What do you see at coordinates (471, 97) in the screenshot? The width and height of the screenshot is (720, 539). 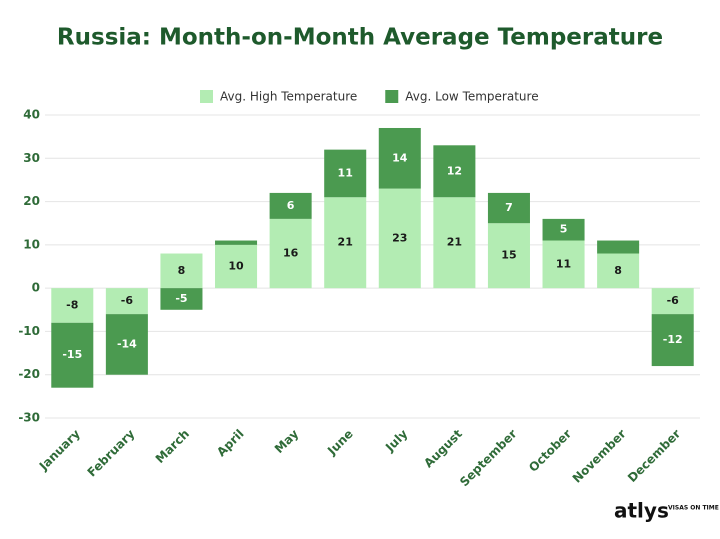 I see `legend-label: Avg. Low Temperature` at bounding box center [471, 97].